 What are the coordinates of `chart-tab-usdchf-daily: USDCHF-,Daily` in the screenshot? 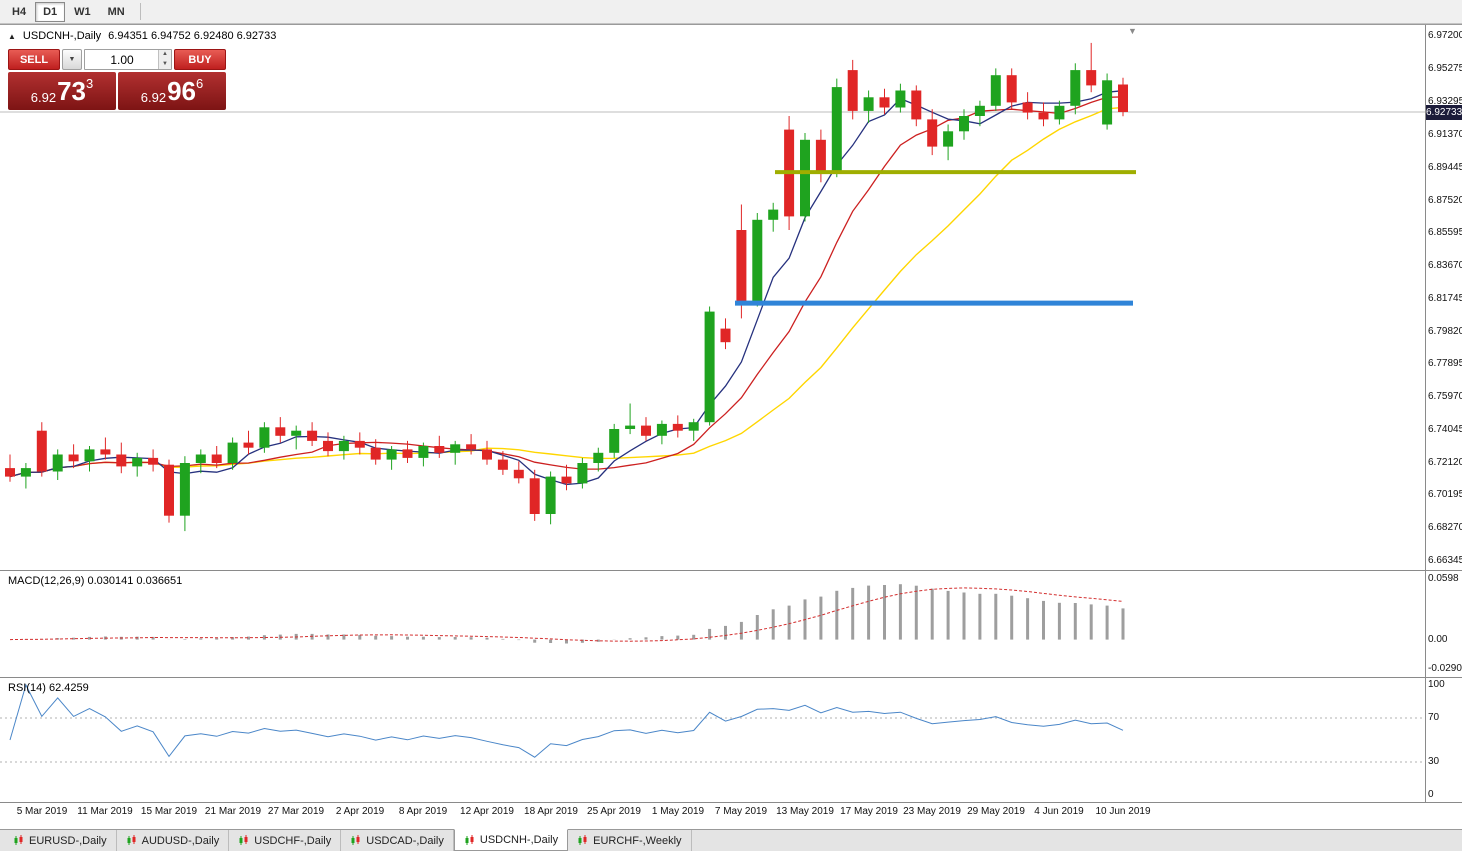 It's located at (285, 840).